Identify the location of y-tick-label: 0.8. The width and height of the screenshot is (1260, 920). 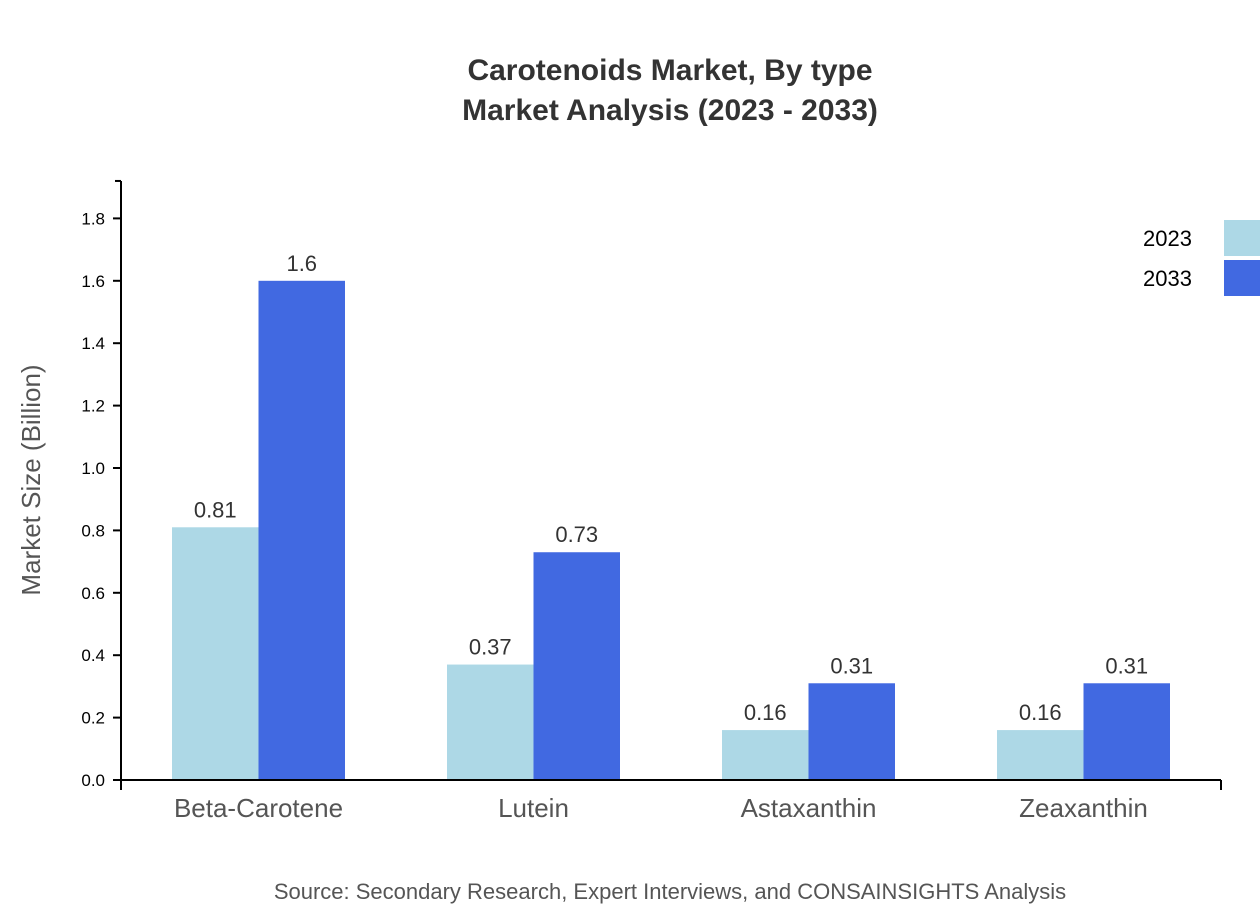
(93, 530).